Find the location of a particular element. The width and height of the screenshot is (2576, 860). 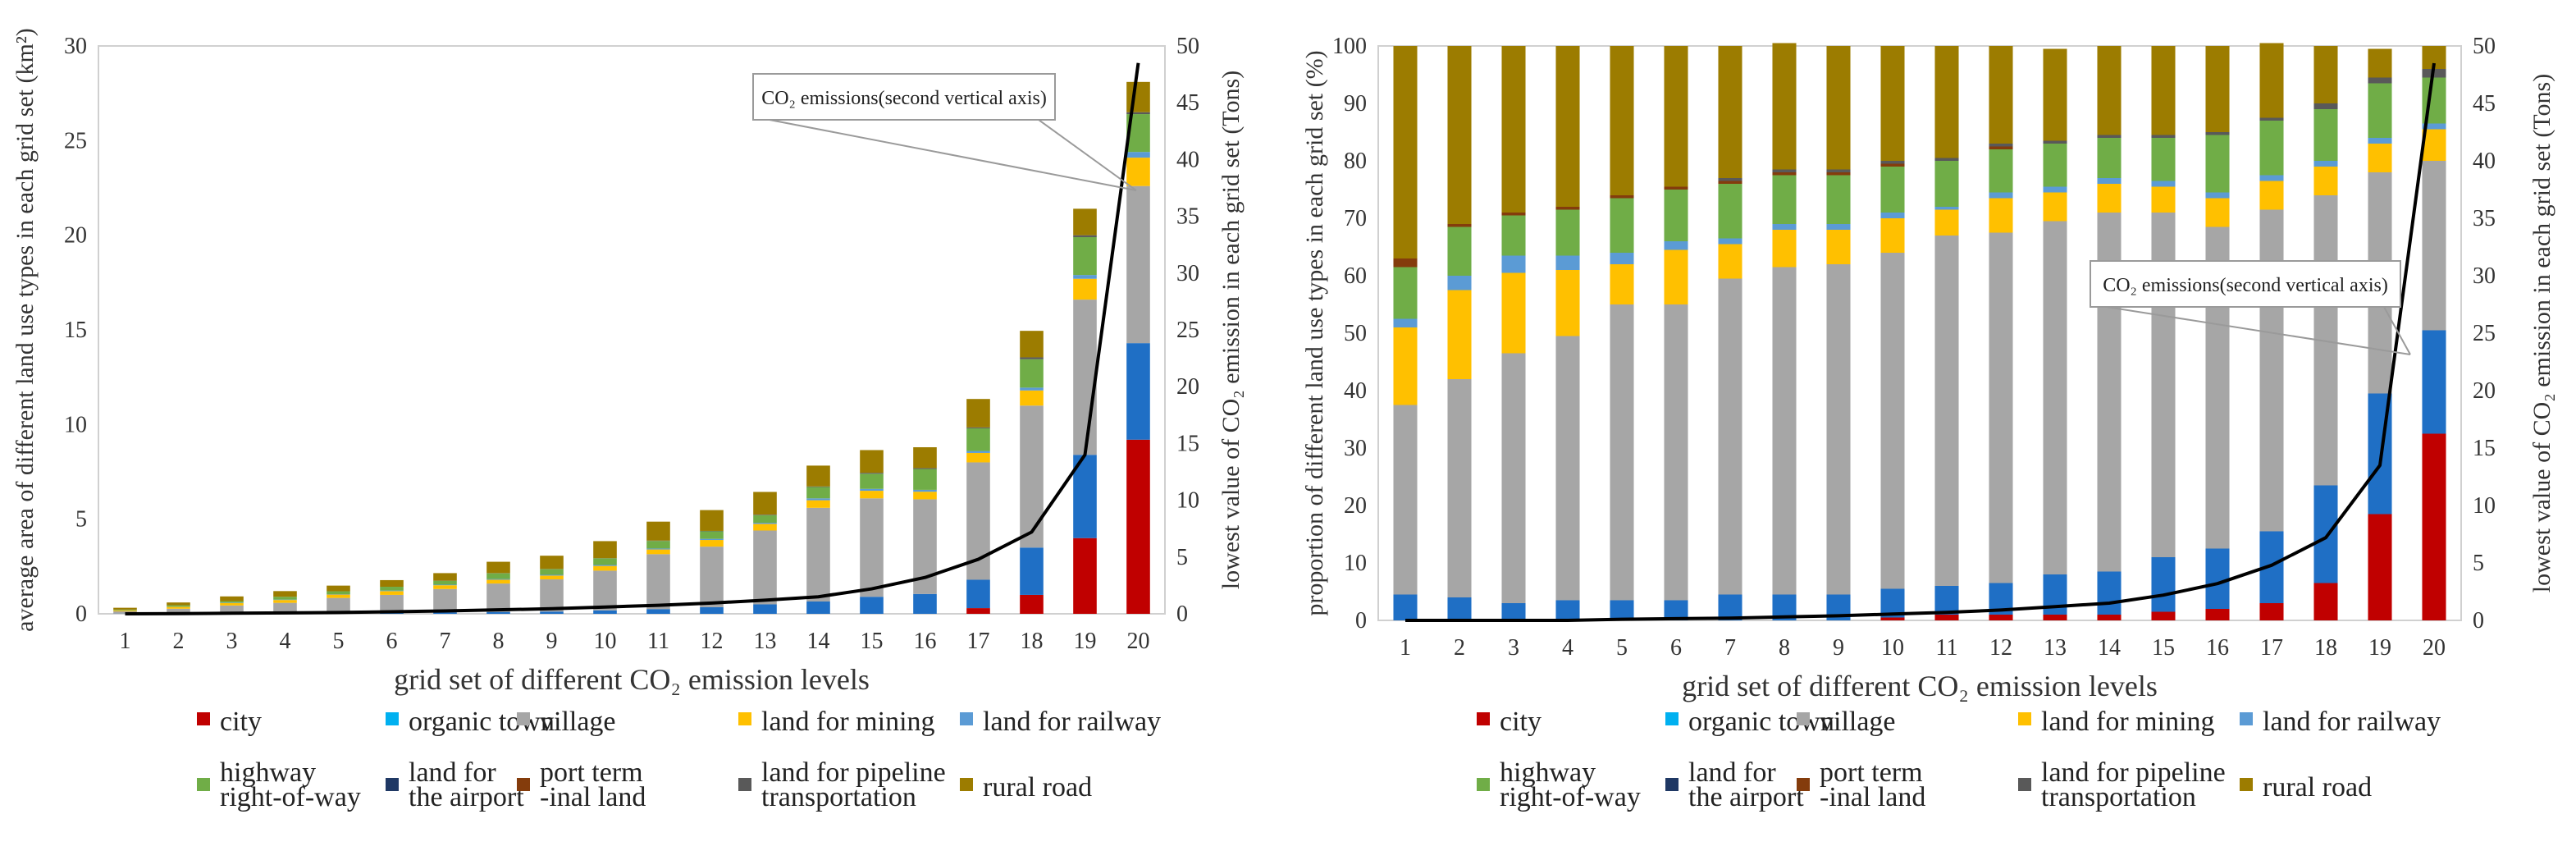

y-tick-label: 90 is located at coordinates (1356, 104).